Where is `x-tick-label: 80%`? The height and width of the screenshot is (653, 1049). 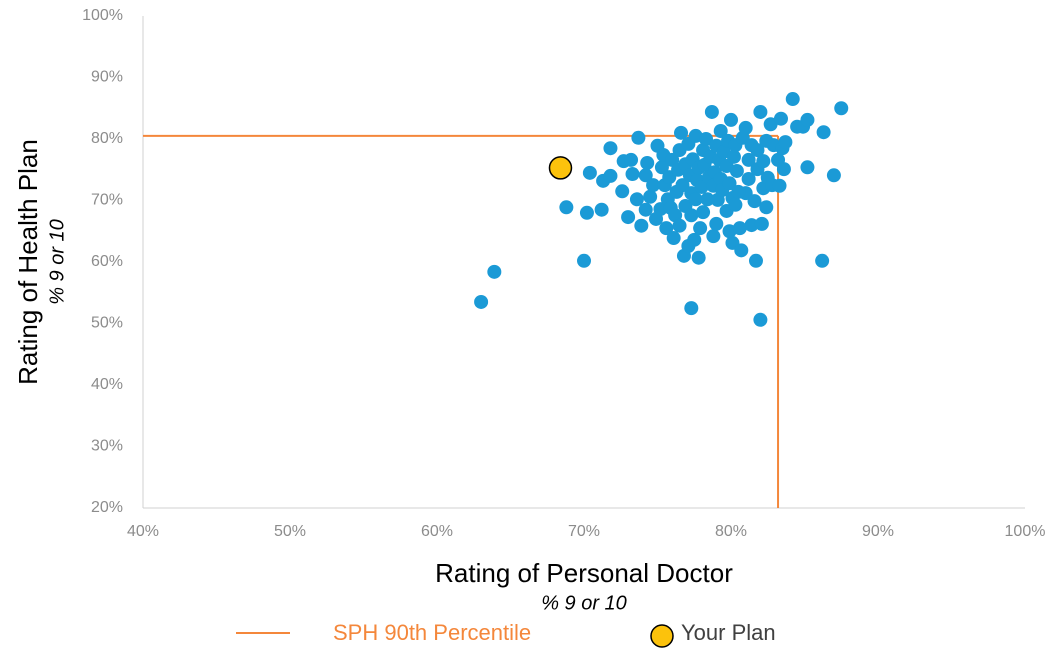
x-tick-label: 80% is located at coordinates (731, 531).